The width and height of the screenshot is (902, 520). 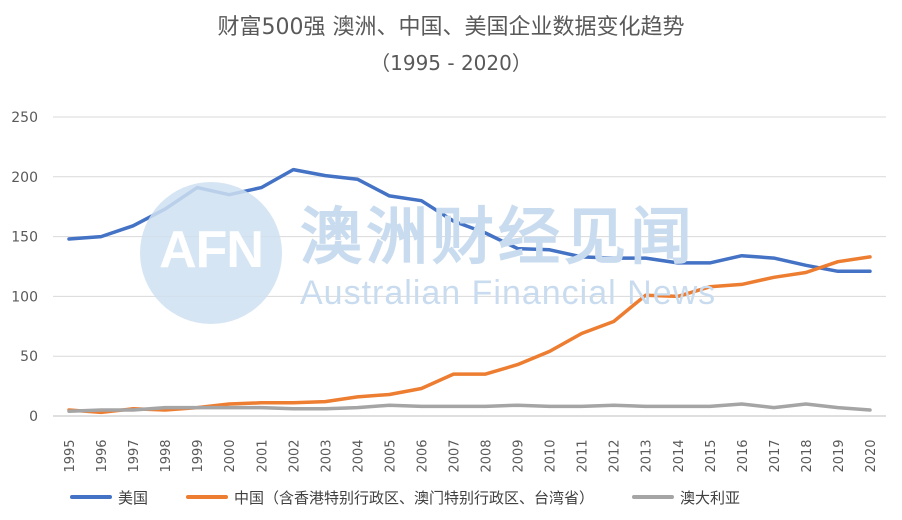 What do you see at coordinates (451, 45) in the screenshot?
I see `chart-title-block: 财富500强 澳洲、中国、美国企业数据变化趋势 （1995 - 2020）` at bounding box center [451, 45].